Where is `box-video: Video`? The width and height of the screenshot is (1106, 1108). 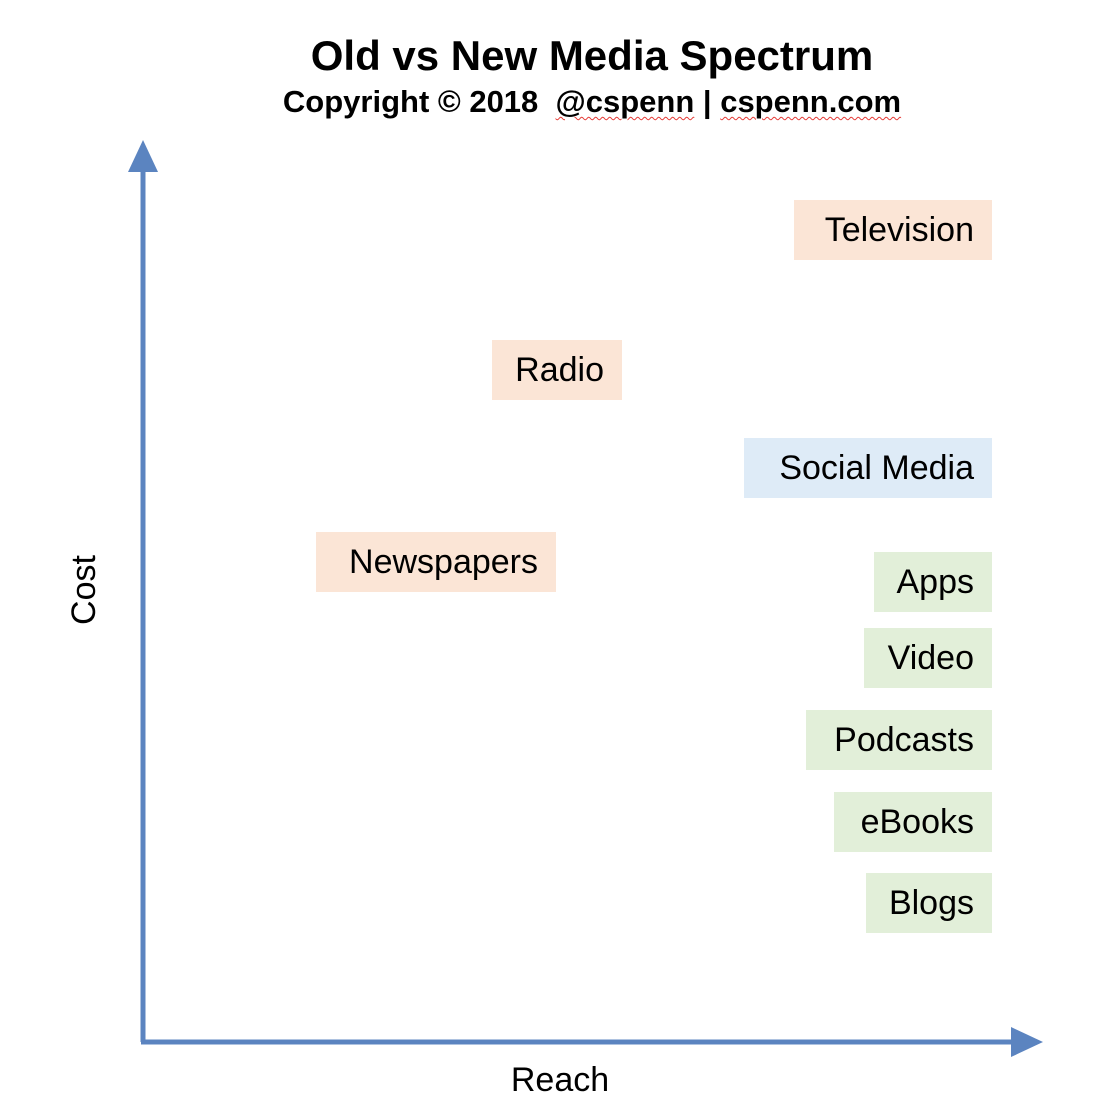 box-video: Video is located at coordinates (928, 658).